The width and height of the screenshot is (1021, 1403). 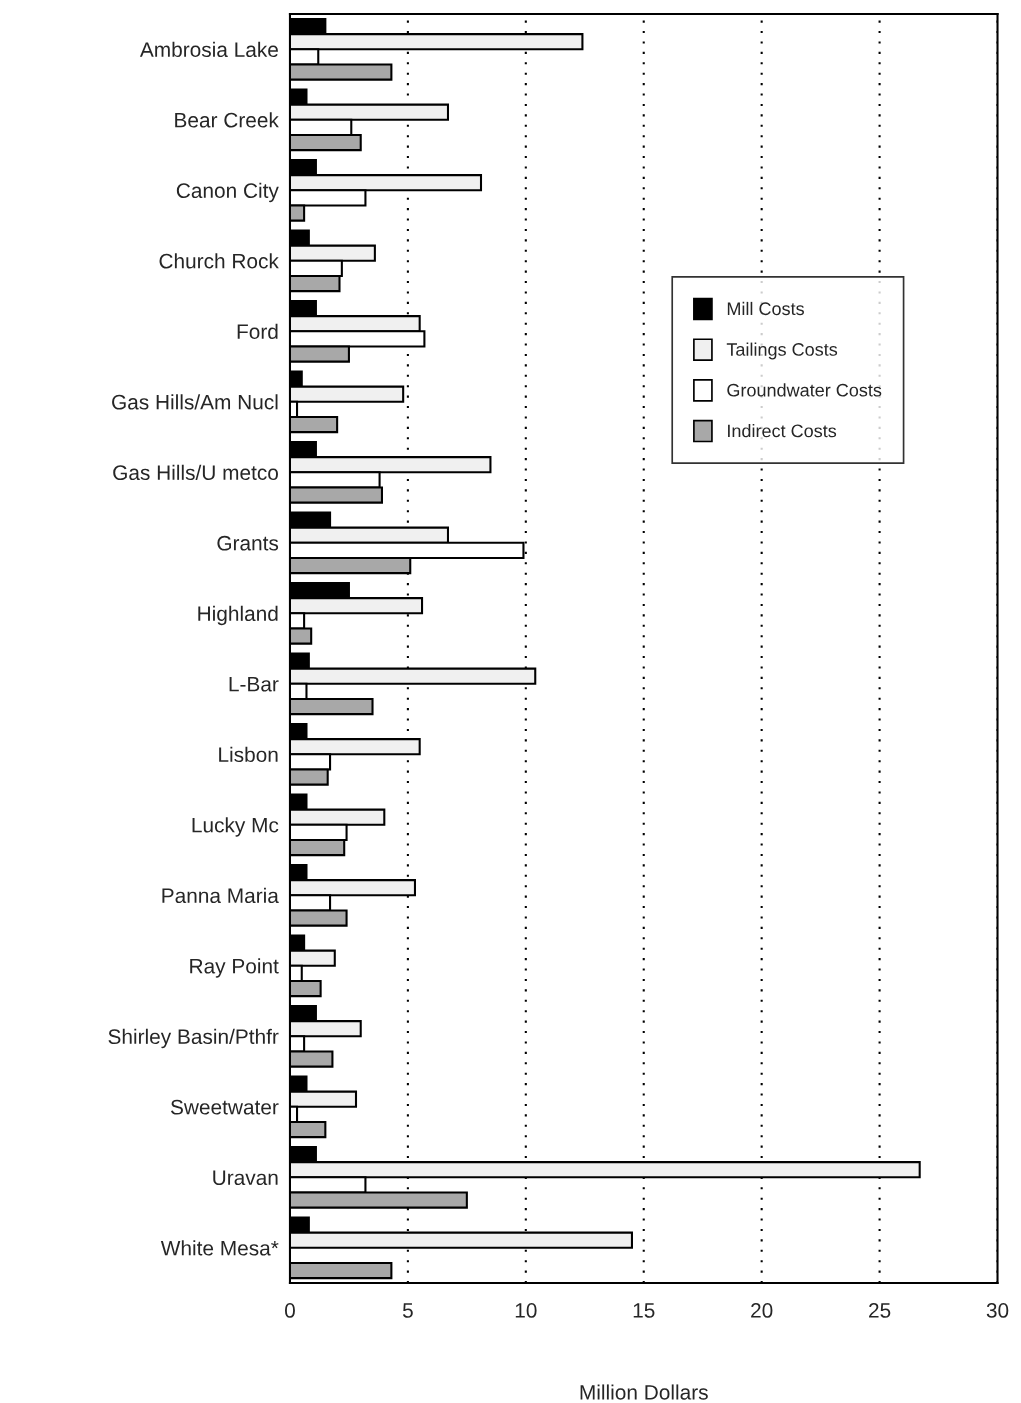 What do you see at coordinates (208, 49) in the screenshot?
I see `y-tick-label: Ambrosia Lake` at bounding box center [208, 49].